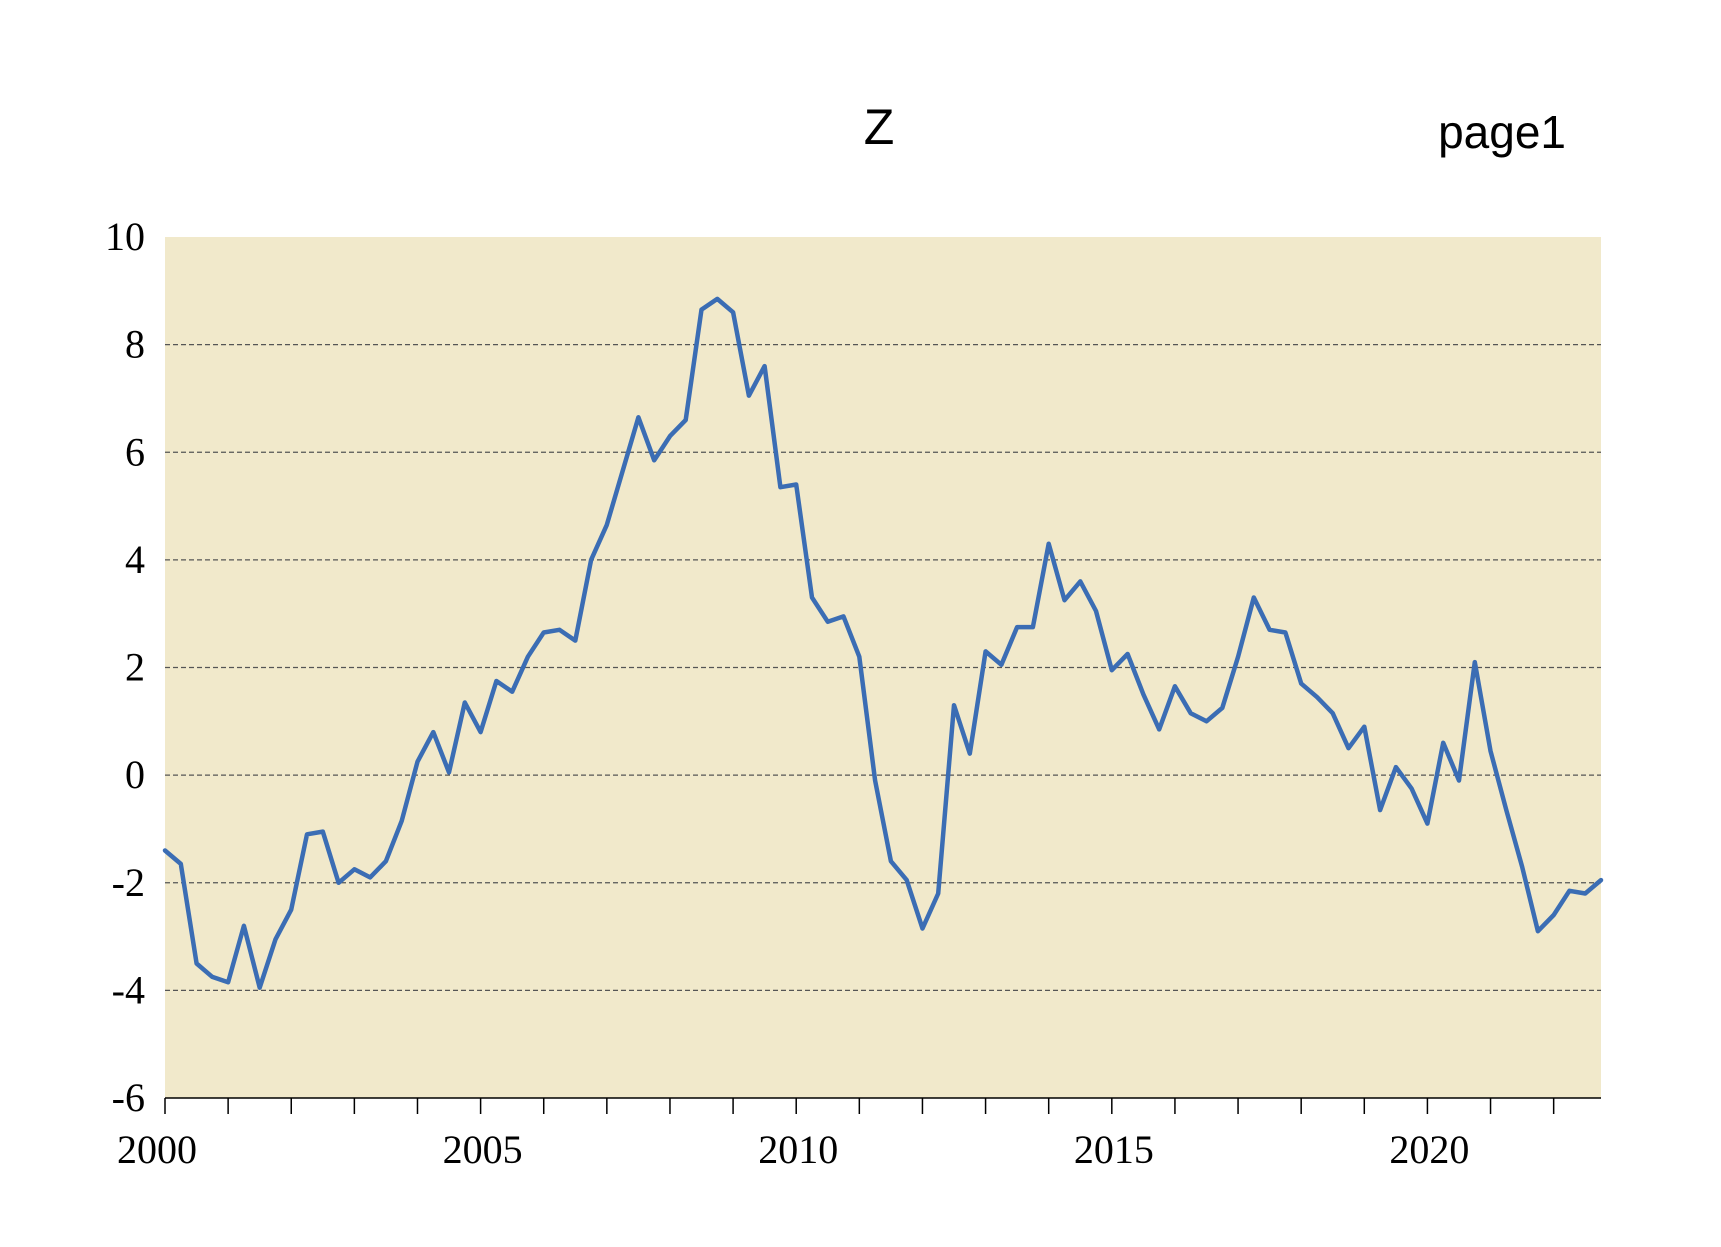  Describe the element at coordinates (125, 236) in the screenshot. I see `y-tick-label: 10` at that location.